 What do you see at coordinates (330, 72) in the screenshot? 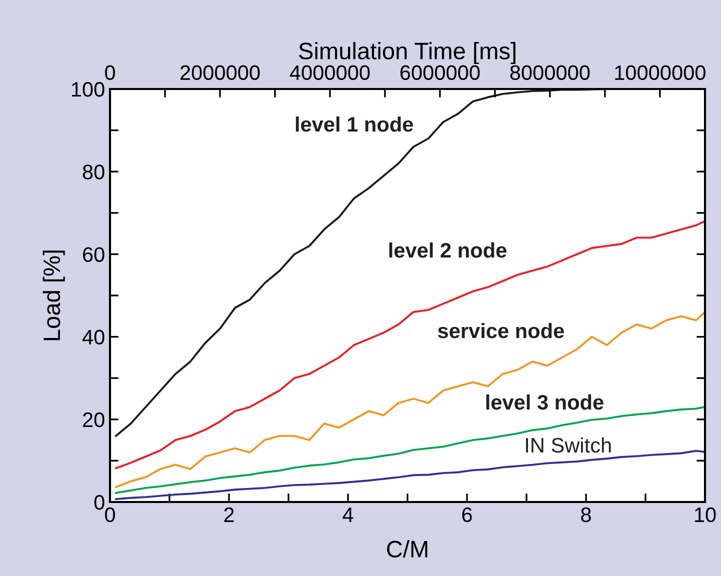
I see `x2-tick-label: 4000000` at bounding box center [330, 72].